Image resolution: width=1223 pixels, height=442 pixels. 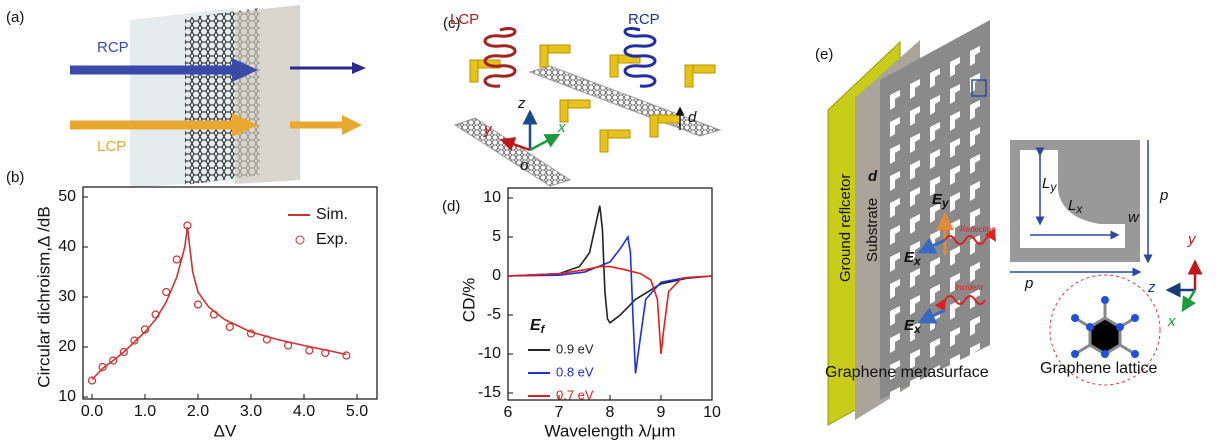 What do you see at coordinates (15, 17) in the screenshot?
I see `panel-label: (a)` at bounding box center [15, 17].